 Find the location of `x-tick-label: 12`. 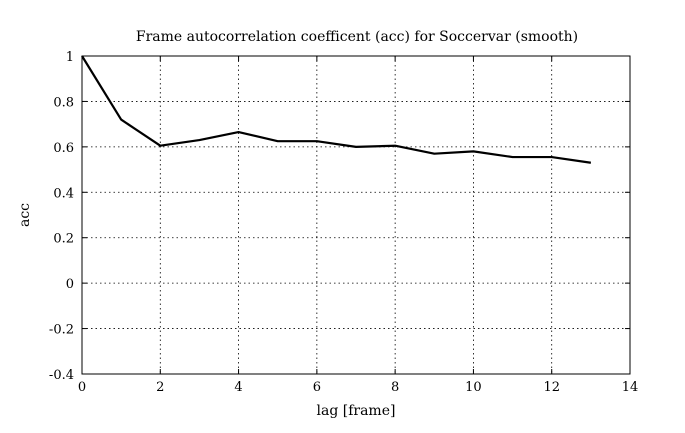

x-tick-label: 12 is located at coordinates (551, 387).